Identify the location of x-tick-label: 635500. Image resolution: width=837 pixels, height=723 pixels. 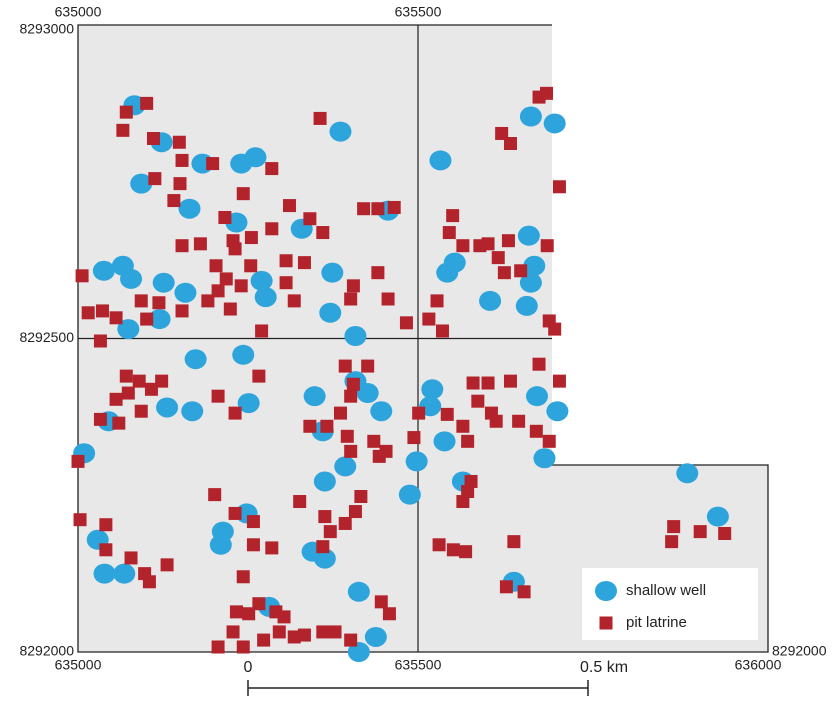
(418, 12).